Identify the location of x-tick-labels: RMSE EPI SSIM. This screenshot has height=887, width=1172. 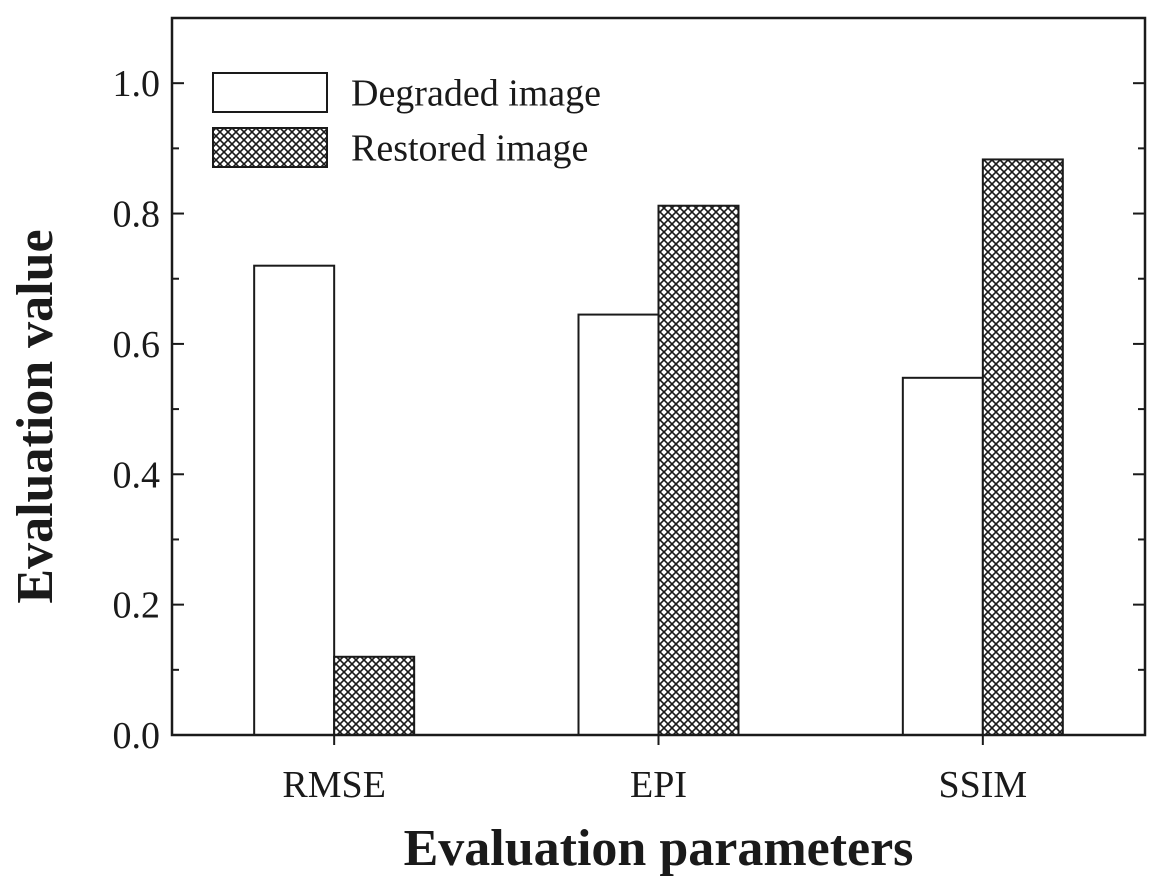
(654, 785).